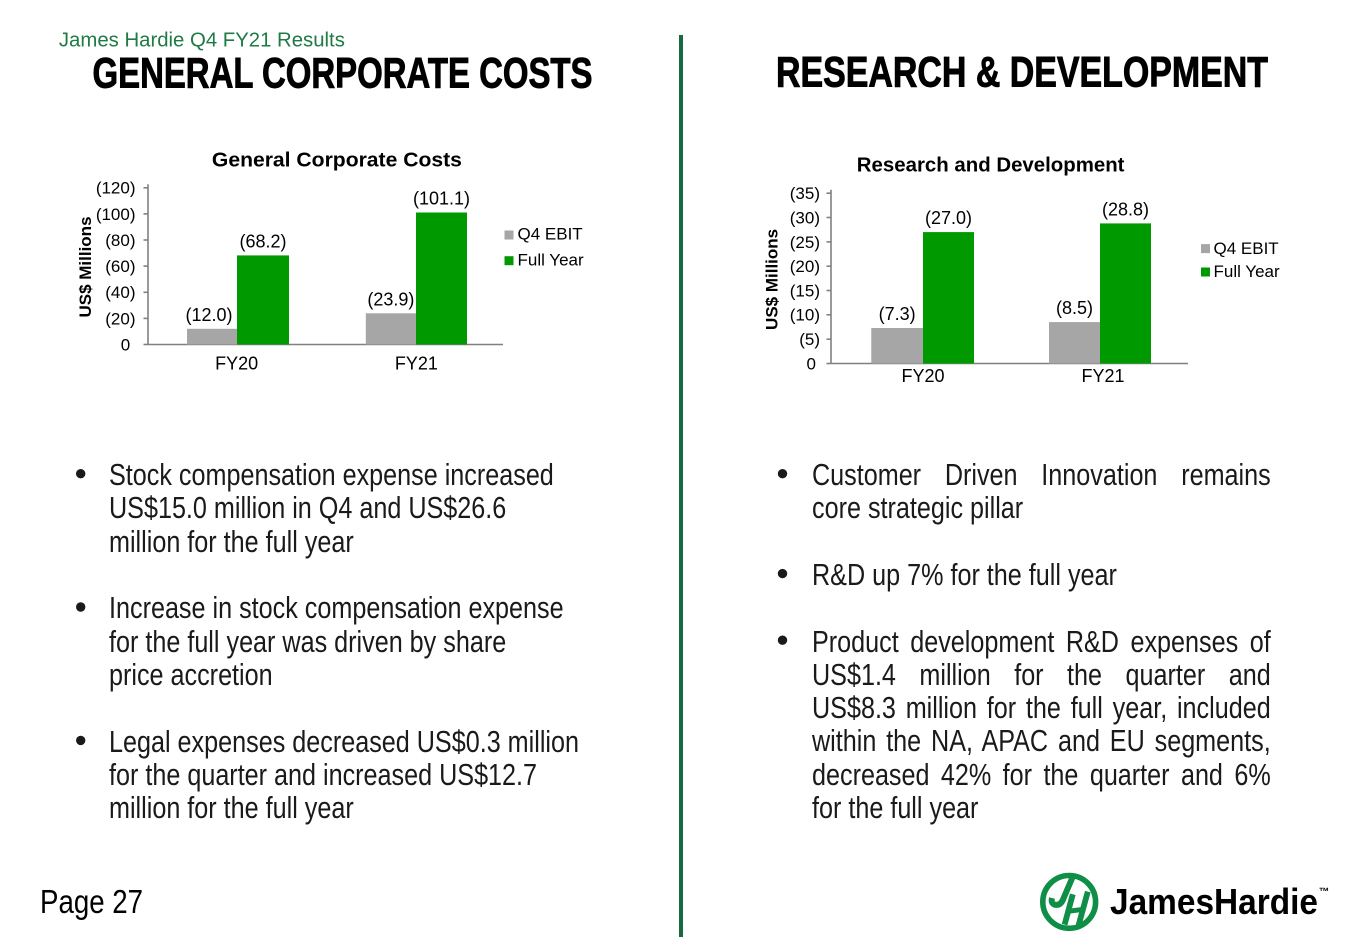 This screenshot has width=1365, height=945. What do you see at coordinates (343, 74) in the screenshot?
I see `svg-text: GENERAL CORPORATE COSTS` at bounding box center [343, 74].